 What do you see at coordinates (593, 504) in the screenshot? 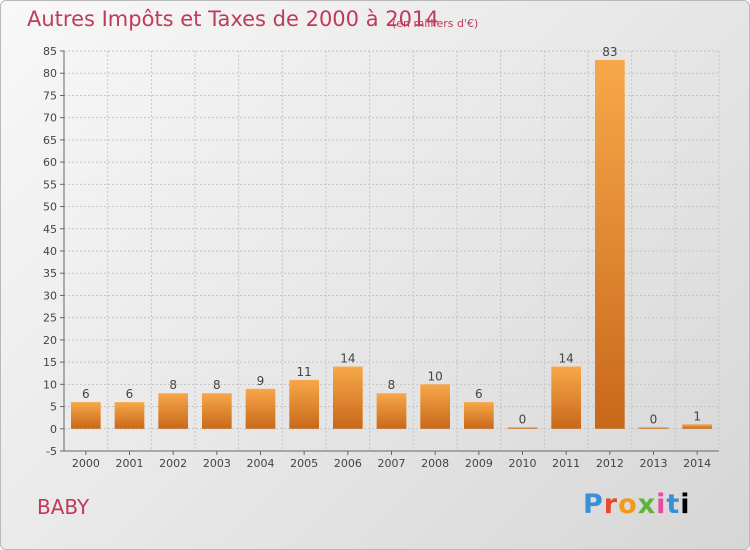
I see `logo-letter: P` at bounding box center [593, 504].